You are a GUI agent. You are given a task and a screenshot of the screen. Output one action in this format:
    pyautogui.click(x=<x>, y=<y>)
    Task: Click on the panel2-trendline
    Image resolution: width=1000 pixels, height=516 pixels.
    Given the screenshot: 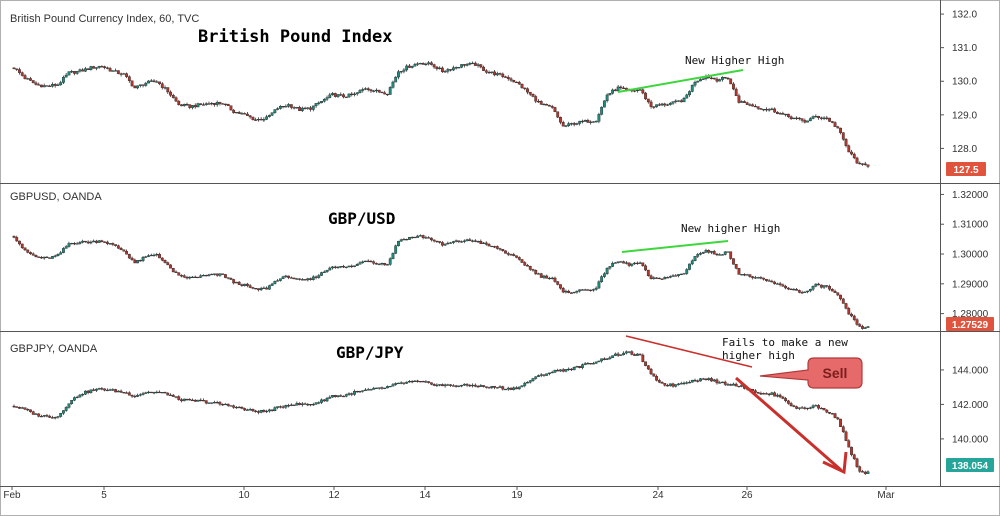 What is the action you would take?
    pyautogui.click(x=675, y=246)
    